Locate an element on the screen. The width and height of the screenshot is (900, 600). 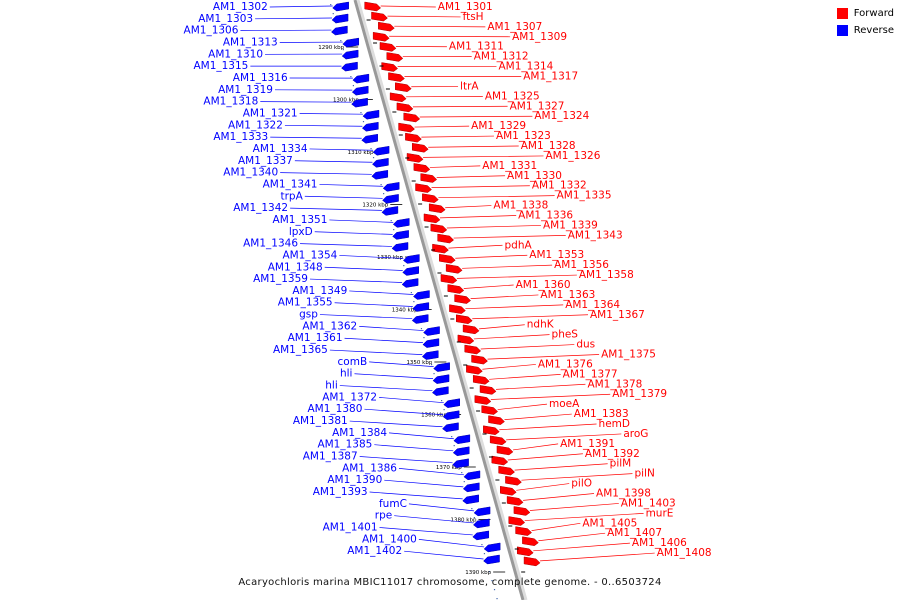
forward-gene: AM1_1309 is located at coordinates (469, 37).